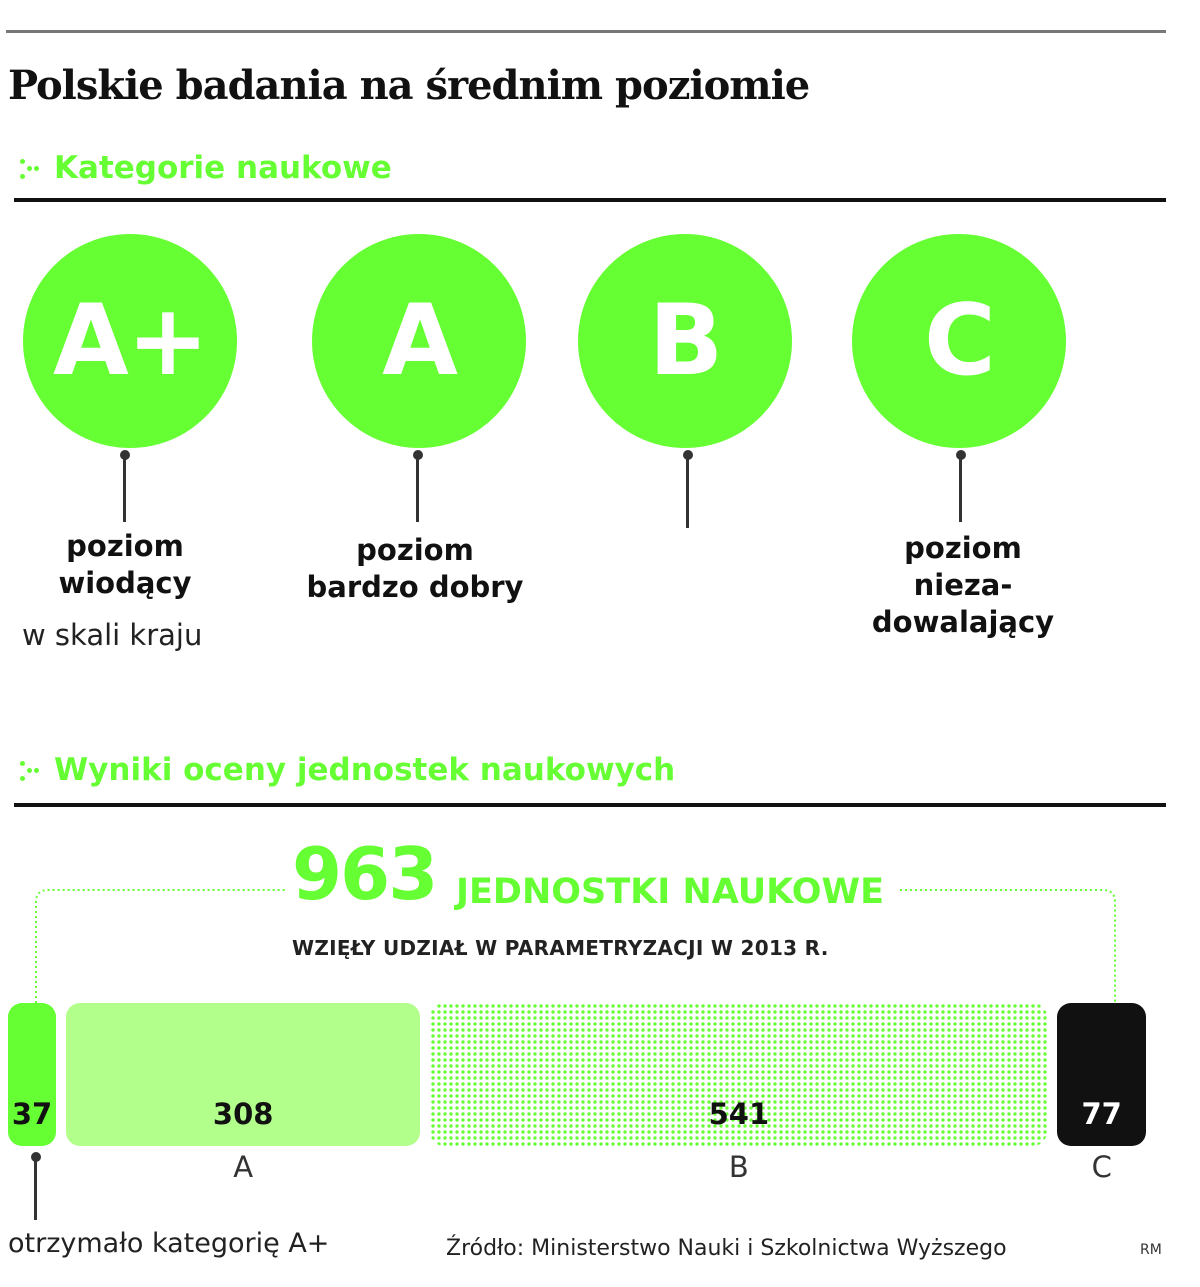  What do you see at coordinates (963, 622) in the screenshot?
I see `desc-line: dowalający` at bounding box center [963, 622].